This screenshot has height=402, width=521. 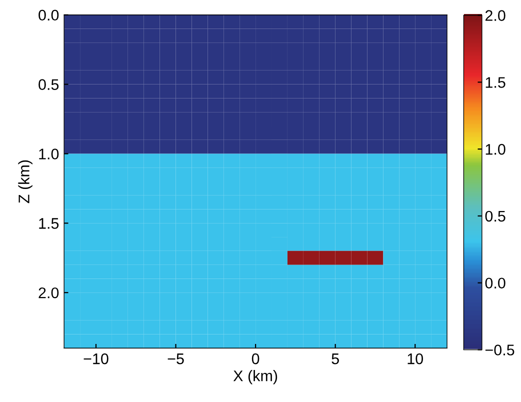 What do you see at coordinates (416, 358) in the screenshot?
I see `x-tick-label: 10` at bounding box center [416, 358].